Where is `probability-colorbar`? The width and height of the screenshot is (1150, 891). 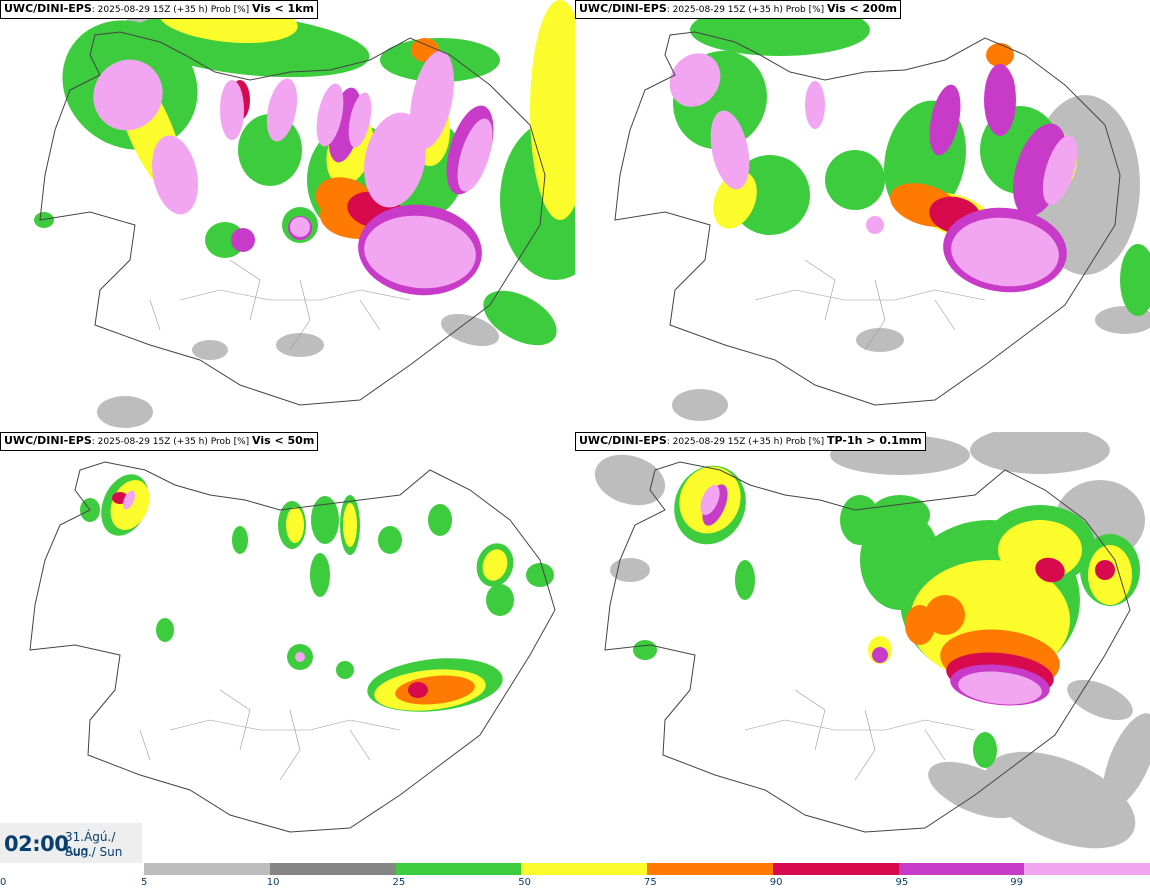 probability-colorbar is located at coordinates (647, 869).